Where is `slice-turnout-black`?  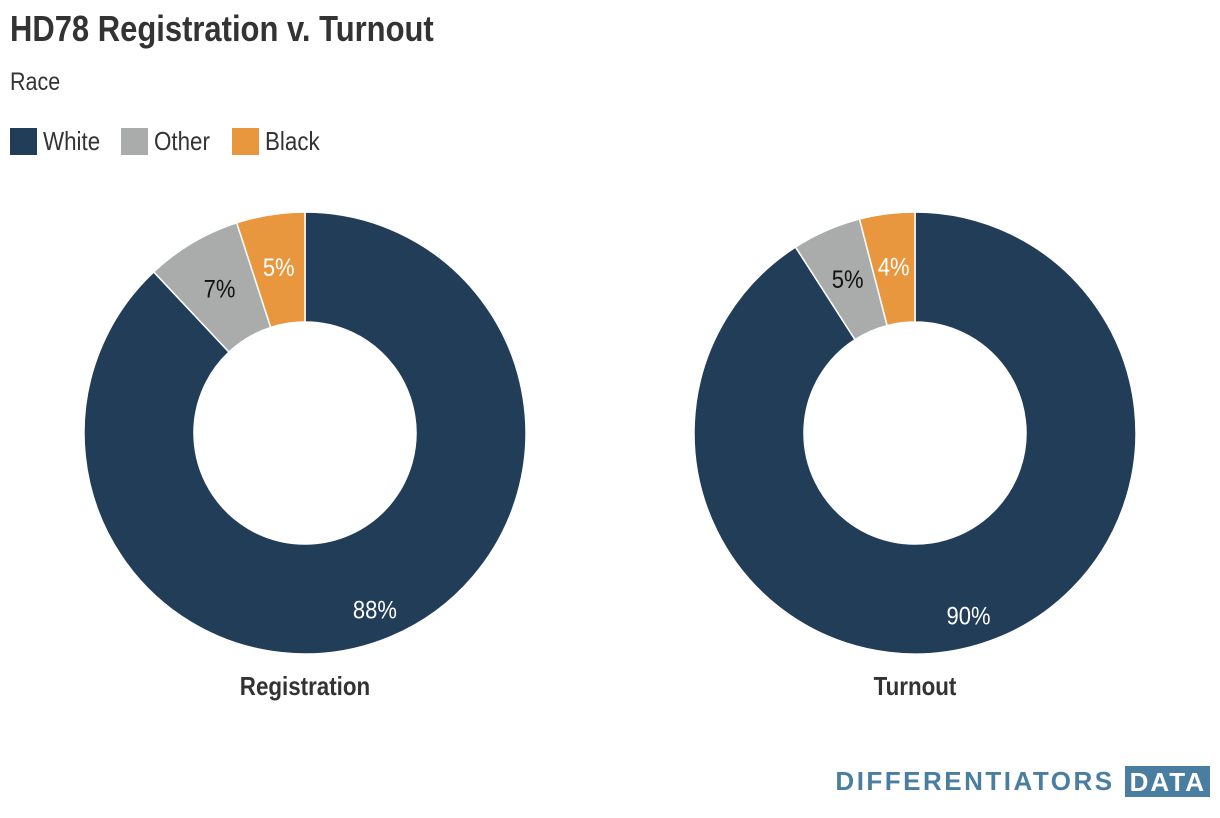
slice-turnout-black is located at coordinates (887, 269).